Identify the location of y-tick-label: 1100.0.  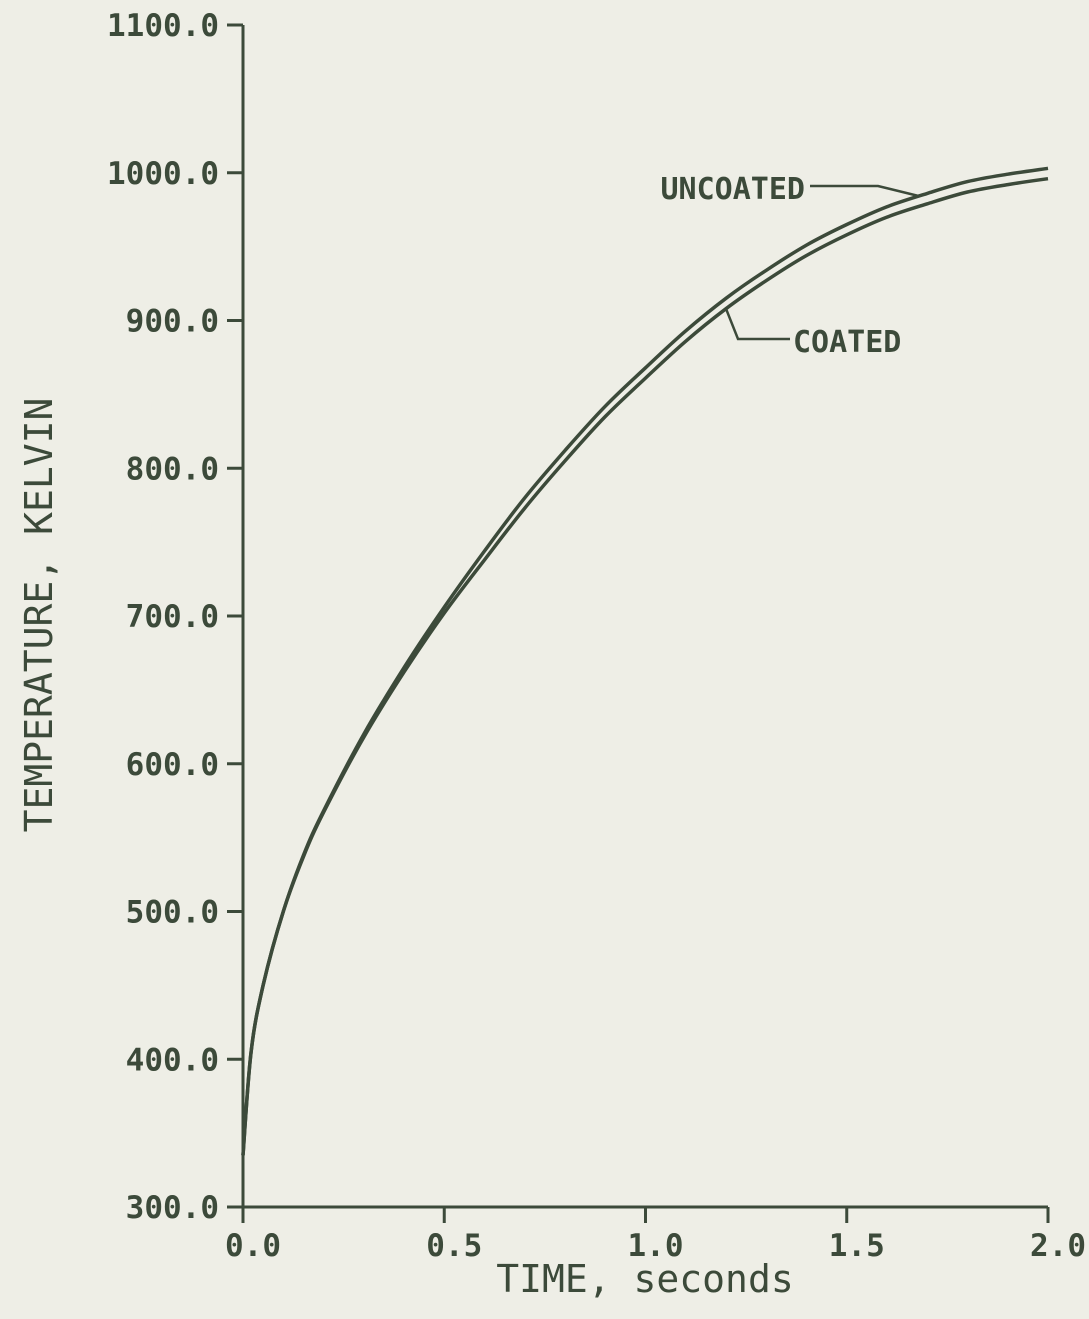
(163, 26).